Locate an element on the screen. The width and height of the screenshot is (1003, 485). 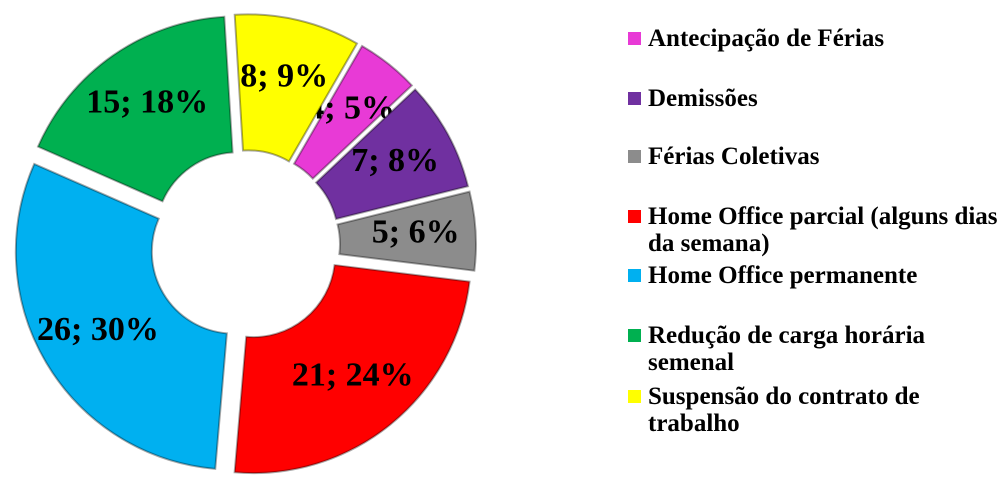
data-label: 21; 24% is located at coordinates (353, 375).